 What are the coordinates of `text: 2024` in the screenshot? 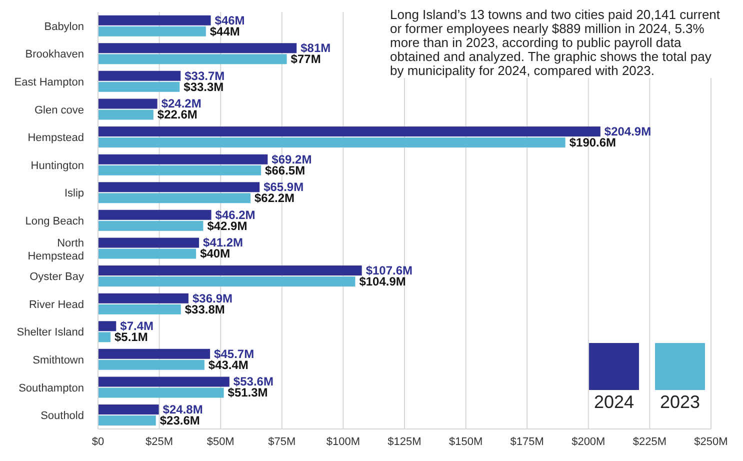 It's located at (614, 402).